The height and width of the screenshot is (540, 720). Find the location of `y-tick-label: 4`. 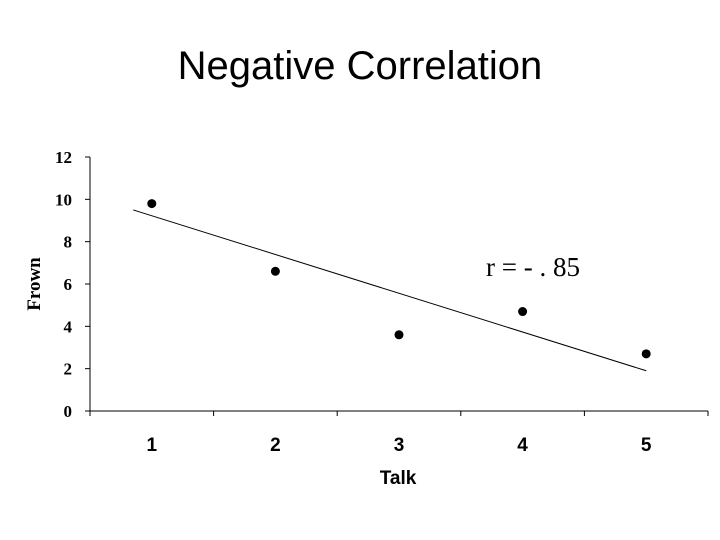

y-tick-label: 4 is located at coordinates (68, 326).